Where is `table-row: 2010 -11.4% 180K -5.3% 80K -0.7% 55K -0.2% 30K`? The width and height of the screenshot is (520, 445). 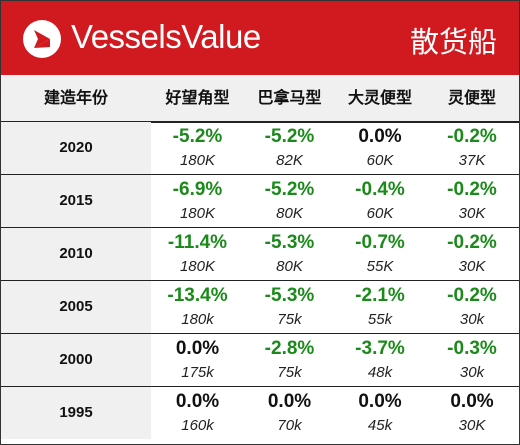 table-row: 2010 -11.4% 180K -5.3% 80K -0.7% 55K -0.2% 30K is located at coordinates (260, 254).